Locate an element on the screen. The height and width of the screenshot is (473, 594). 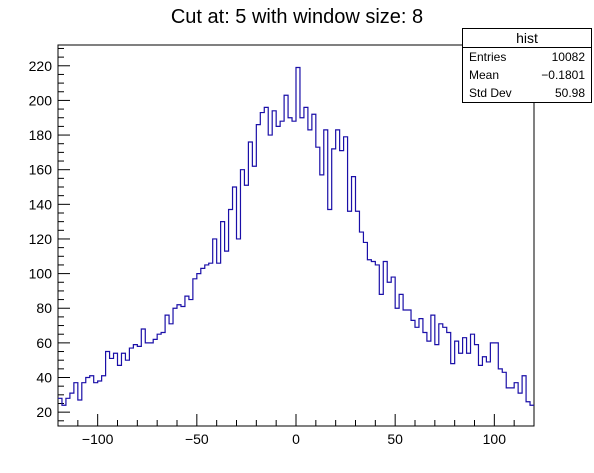
stats-mean-row: Mean −0.1801 is located at coordinates (527, 75).